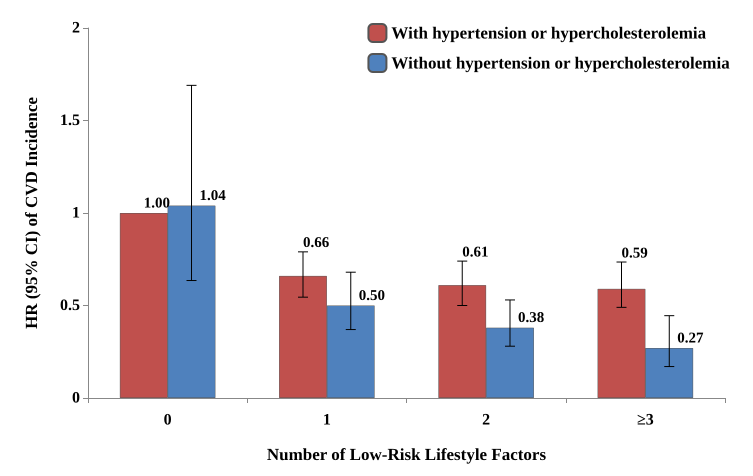 The image size is (753, 476). What do you see at coordinates (70, 305) in the screenshot?
I see `y-tick-label: 0.5` at bounding box center [70, 305].